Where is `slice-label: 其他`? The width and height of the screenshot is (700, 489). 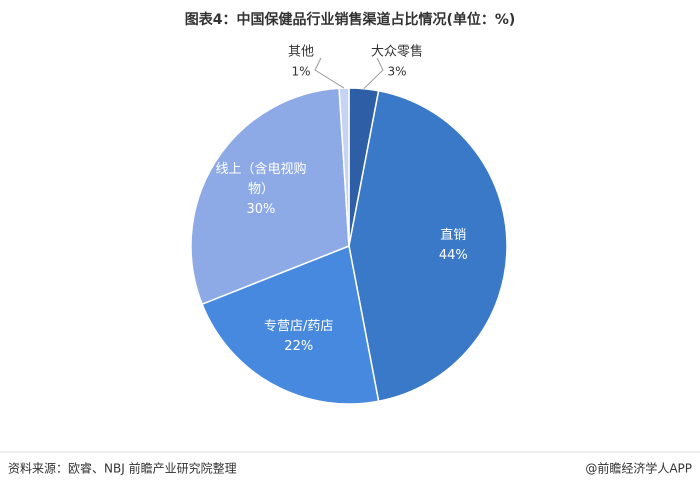
slice-label: 其他 is located at coordinates (301, 52).